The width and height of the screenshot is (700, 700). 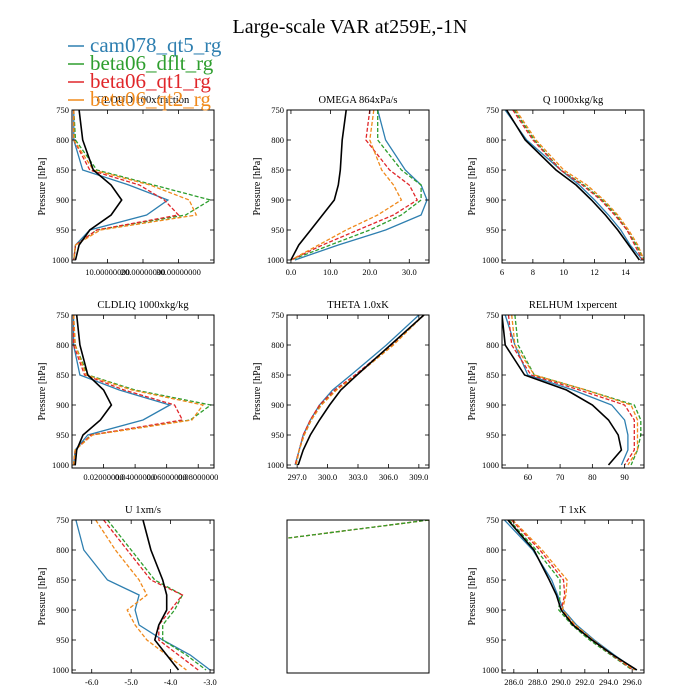 What do you see at coordinates (178, 272) in the screenshot?
I see `x-tick-label: 30.00000000` at bounding box center [178, 272].